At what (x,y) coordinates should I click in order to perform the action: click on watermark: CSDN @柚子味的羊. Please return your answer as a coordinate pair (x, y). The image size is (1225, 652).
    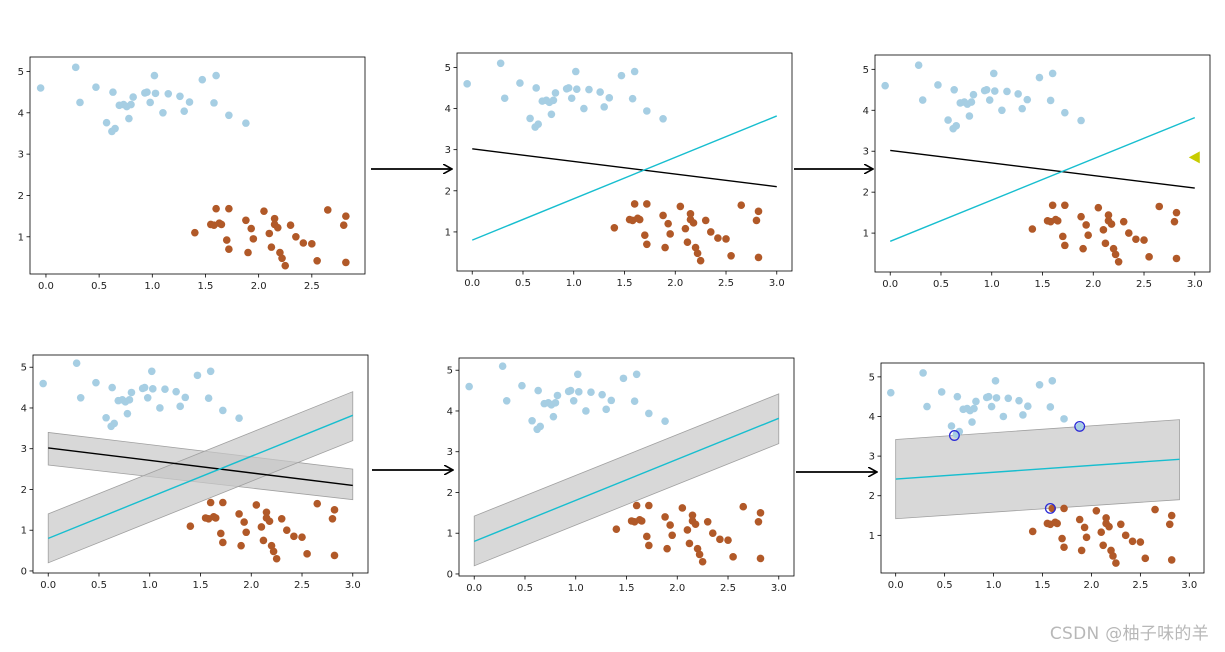
    Looking at the image, I should click on (1129, 634).